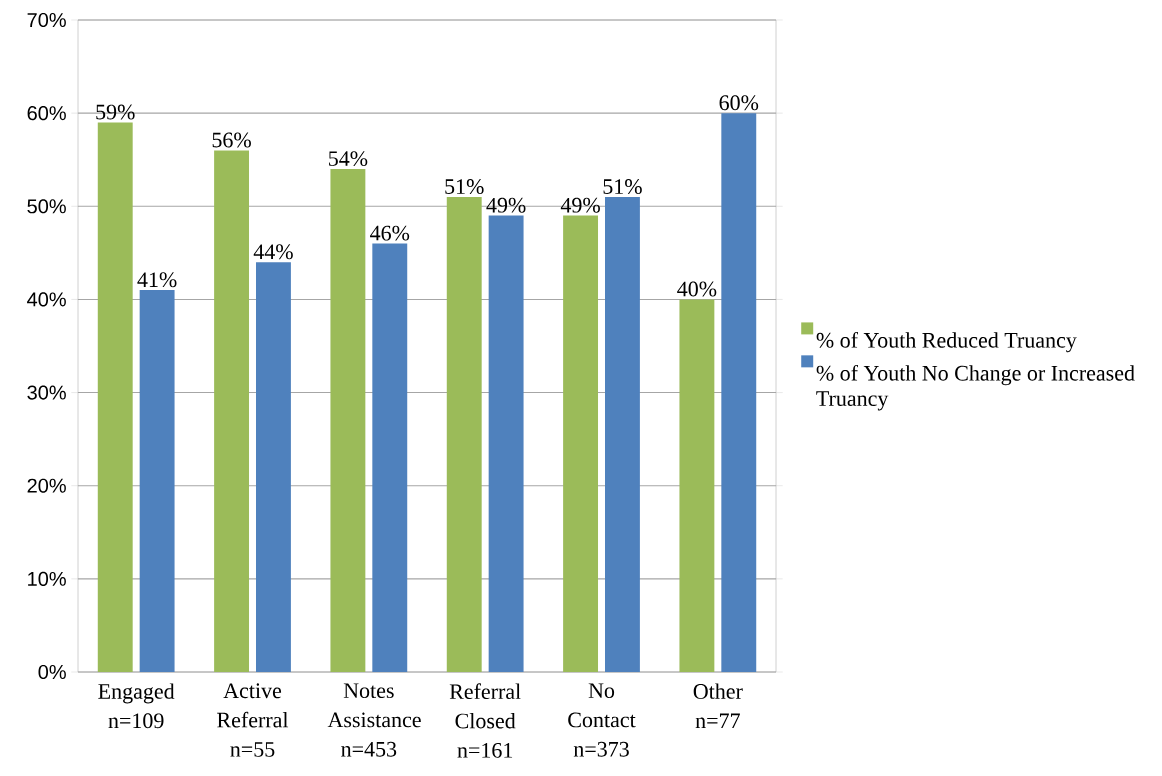  I want to click on text: % of Youth No Change or Increased Truancy, so click(975, 387).